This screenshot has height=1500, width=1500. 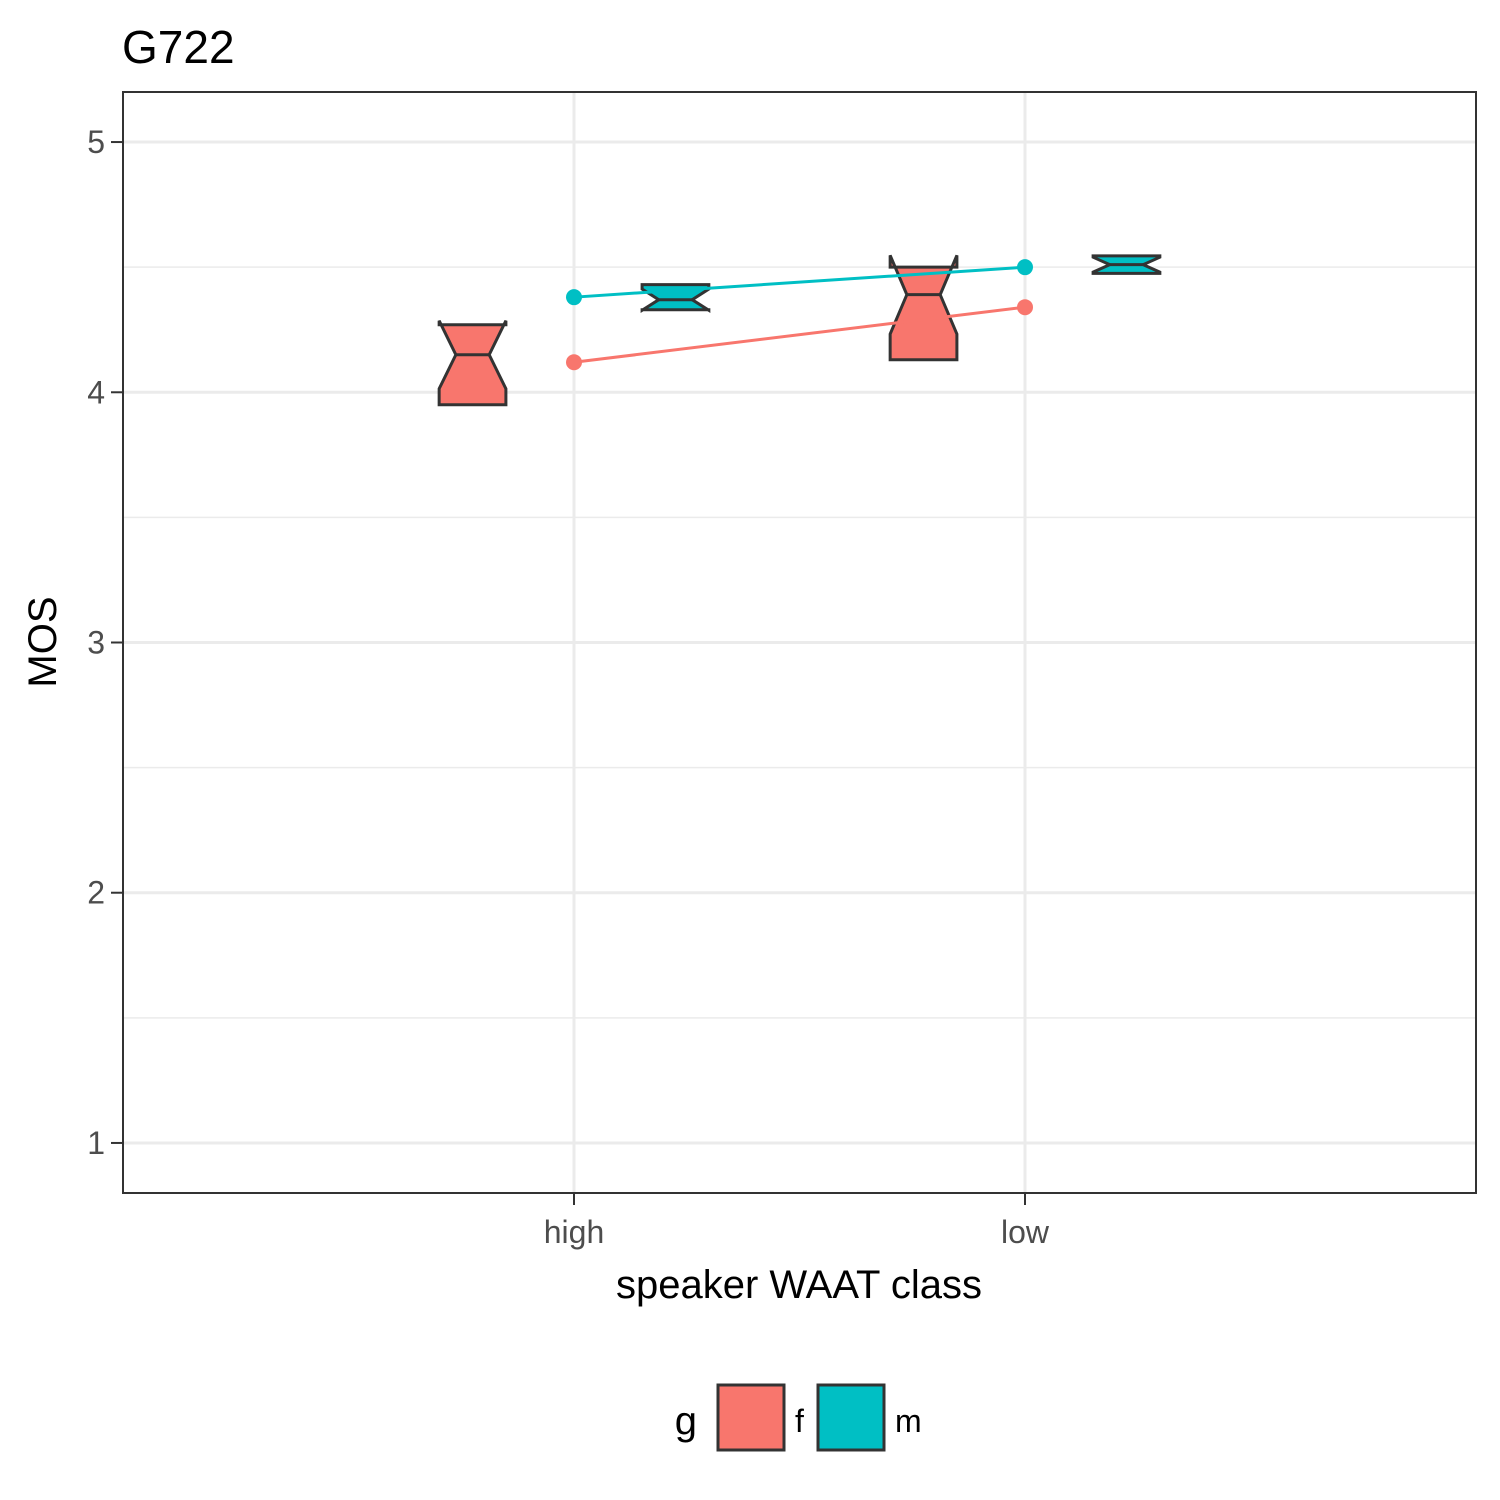 What do you see at coordinates (43, 641) in the screenshot?
I see `y-axis-title: MOS` at bounding box center [43, 641].